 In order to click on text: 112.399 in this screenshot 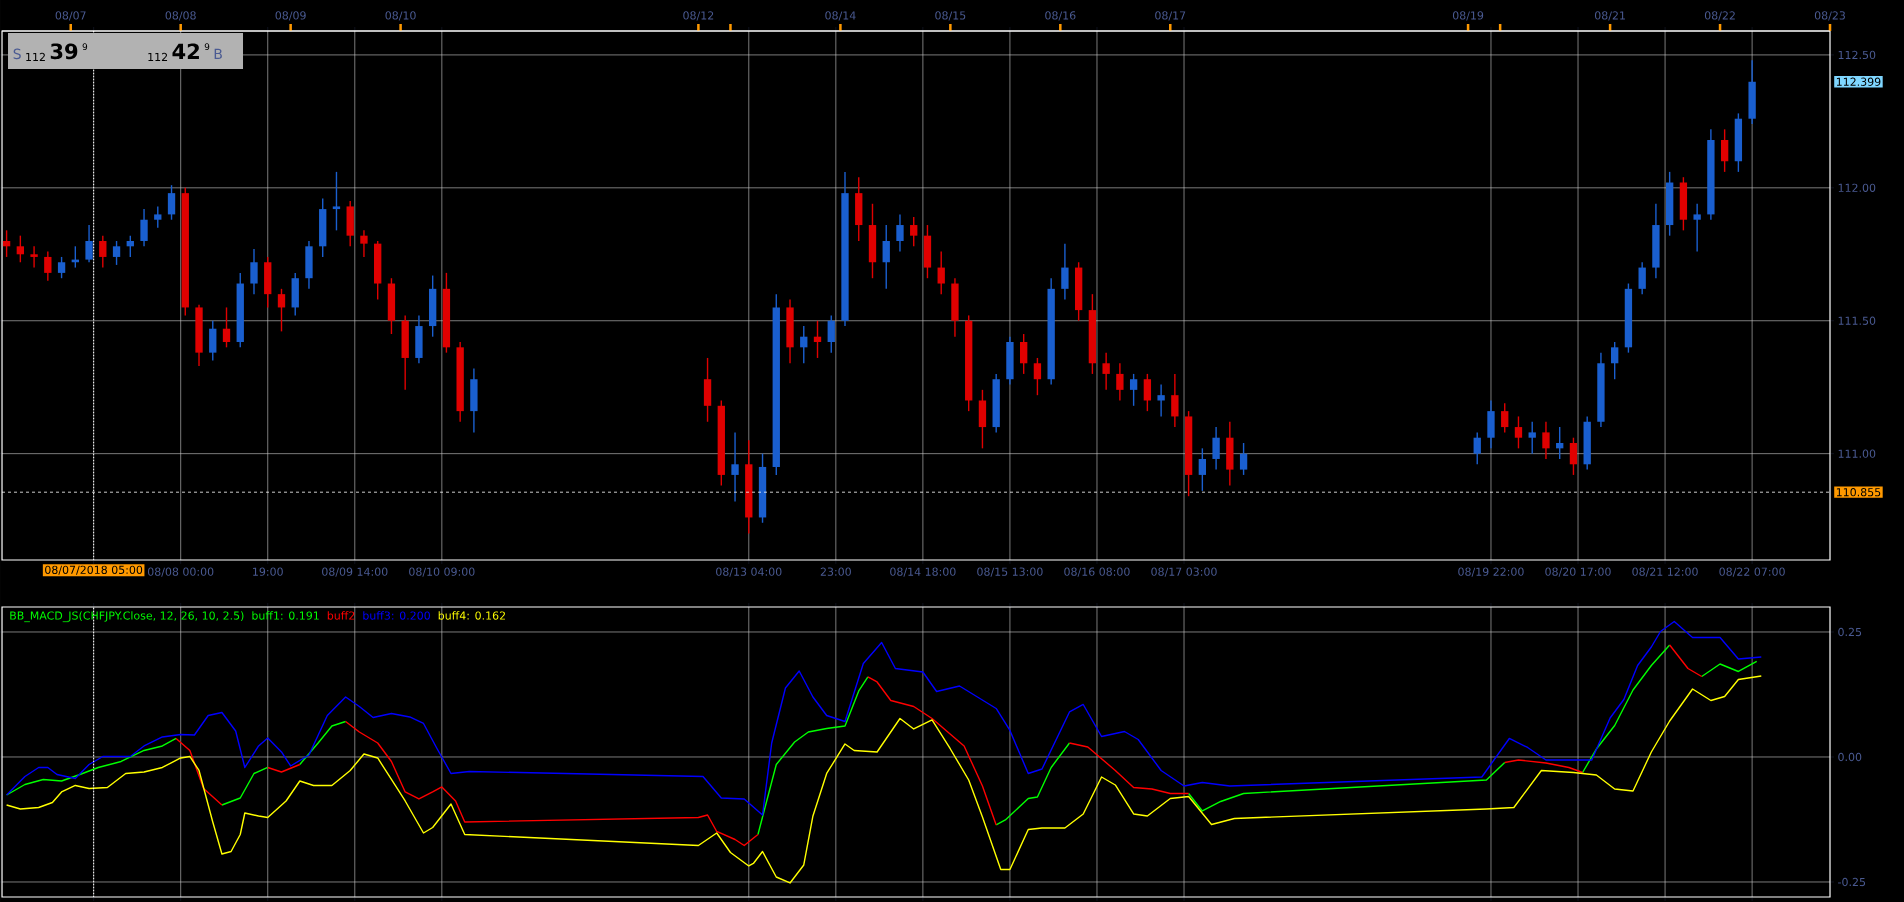, I will do `click(1858, 81)`.